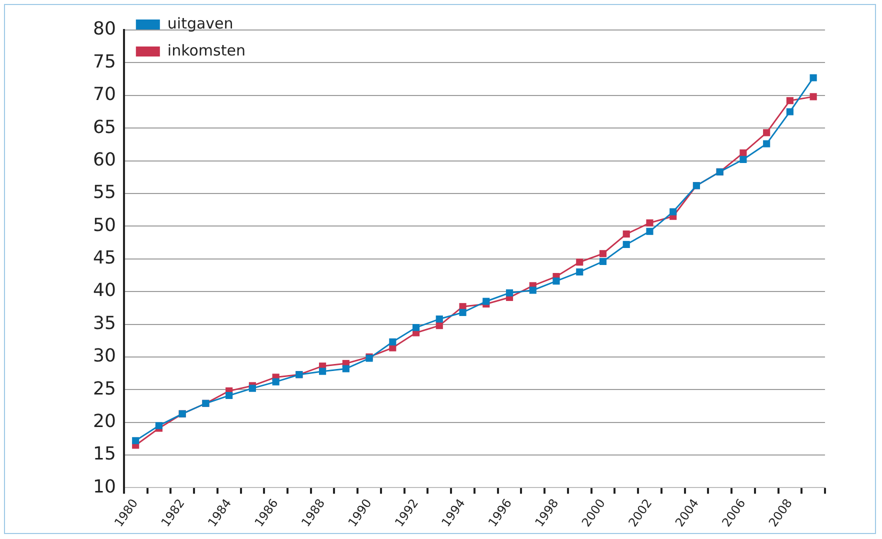 This screenshot has width=882, height=539. What do you see at coordinates (104, 291) in the screenshot?
I see `y-tick-label: 40` at bounding box center [104, 291].